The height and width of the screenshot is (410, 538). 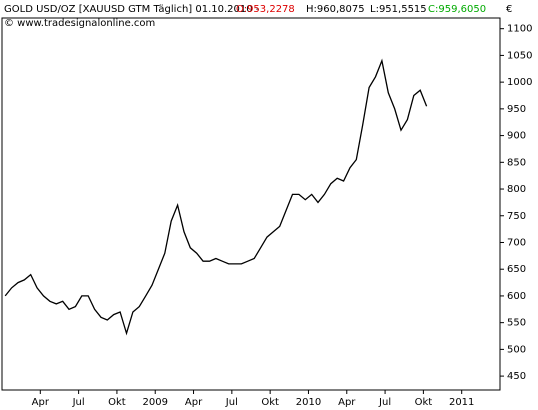 I want to click on y-tick-label: 950, so click(x=516, y=109).